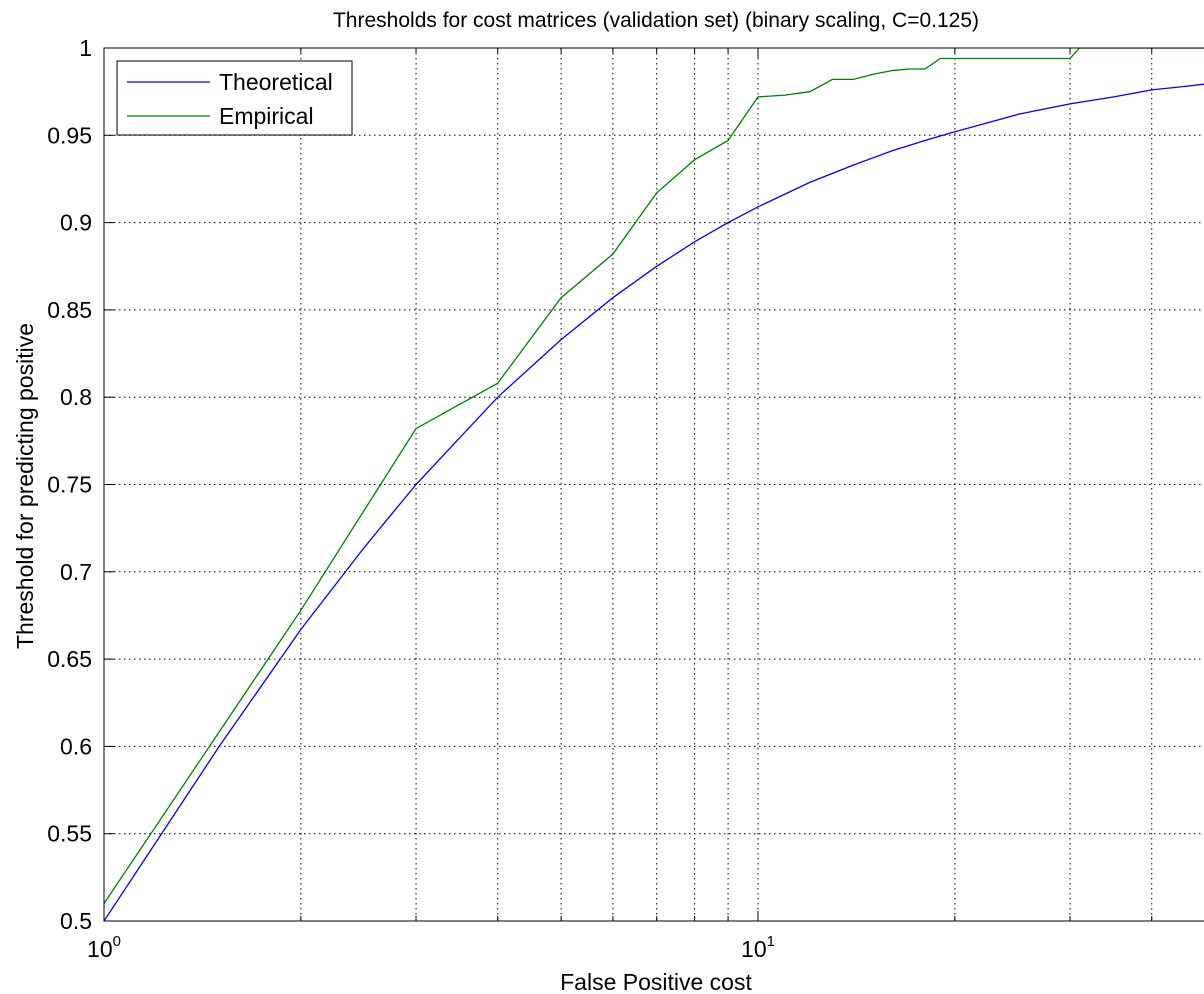 The width and height of the screenshot is (1204, 994). Describe the element at coordinates (76, 921) in the screenshot. I see `y-tick-label: 0.5` at that location.